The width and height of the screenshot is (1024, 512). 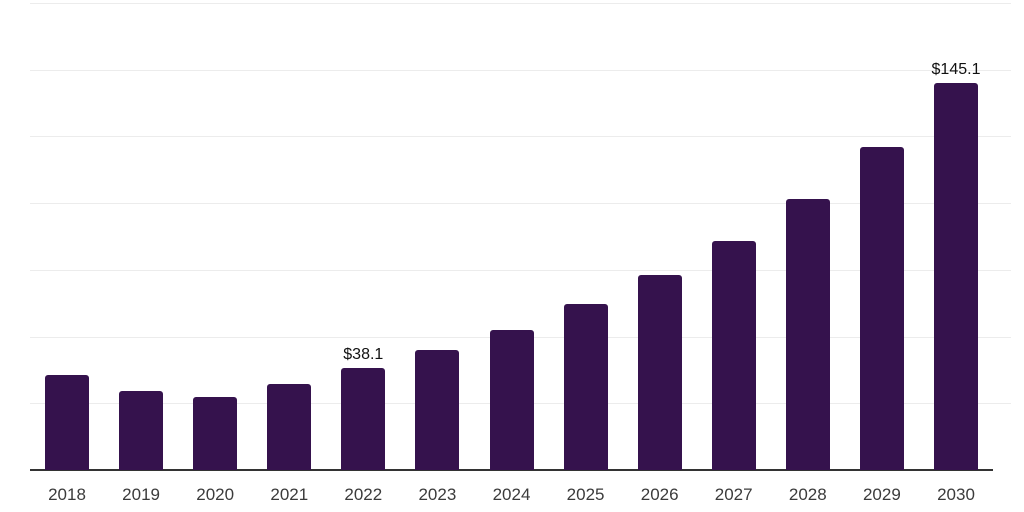 I want to click on bar-2030, so click(x=956, y=276).